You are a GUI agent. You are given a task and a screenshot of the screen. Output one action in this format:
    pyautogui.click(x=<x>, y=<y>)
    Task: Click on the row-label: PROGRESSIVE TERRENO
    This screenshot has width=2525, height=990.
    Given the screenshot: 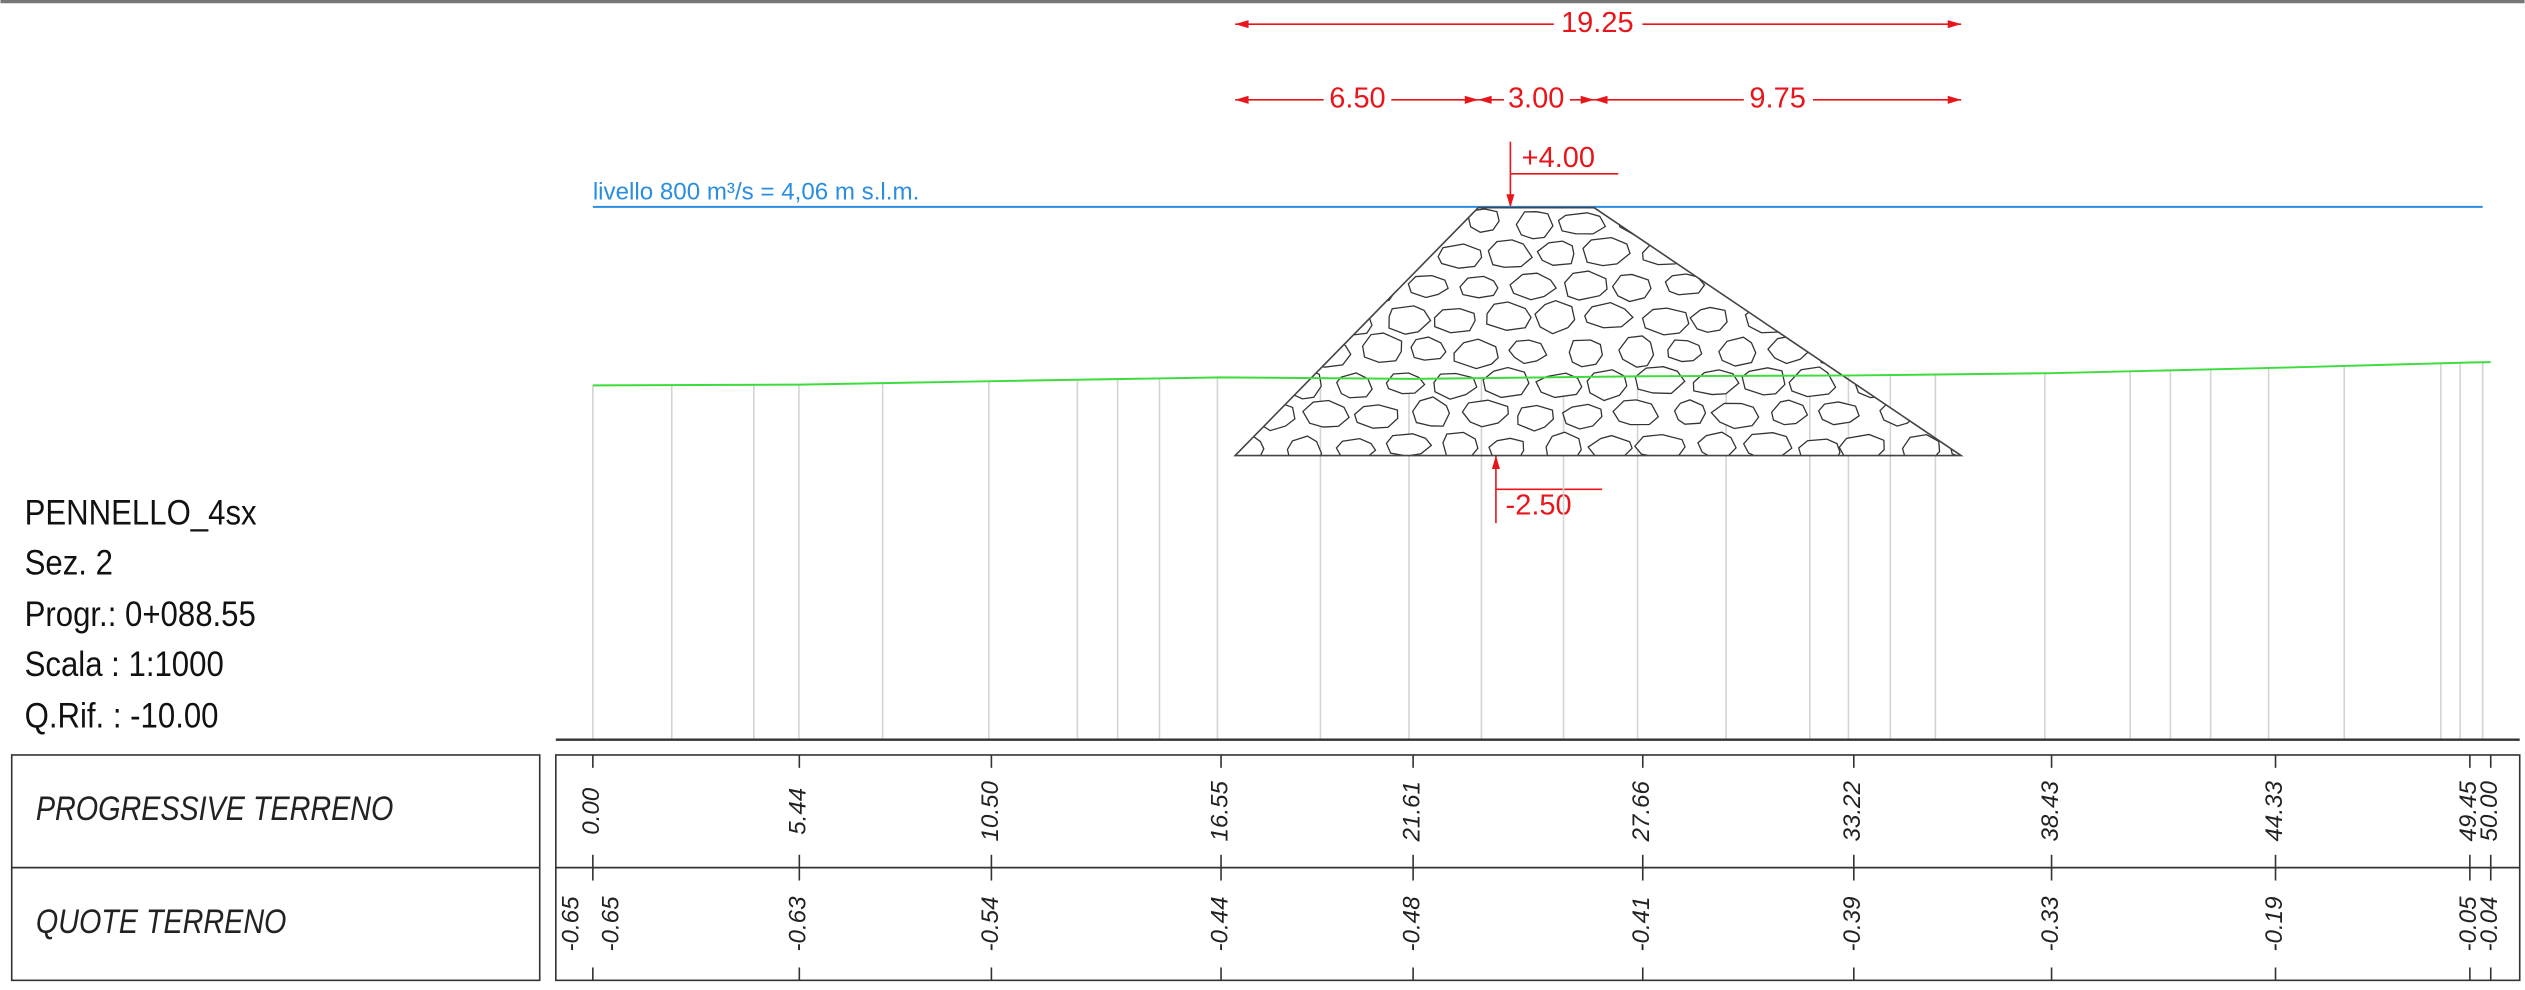 What is the action you would take?
    pyautogui.click(x=215, y=809)
    